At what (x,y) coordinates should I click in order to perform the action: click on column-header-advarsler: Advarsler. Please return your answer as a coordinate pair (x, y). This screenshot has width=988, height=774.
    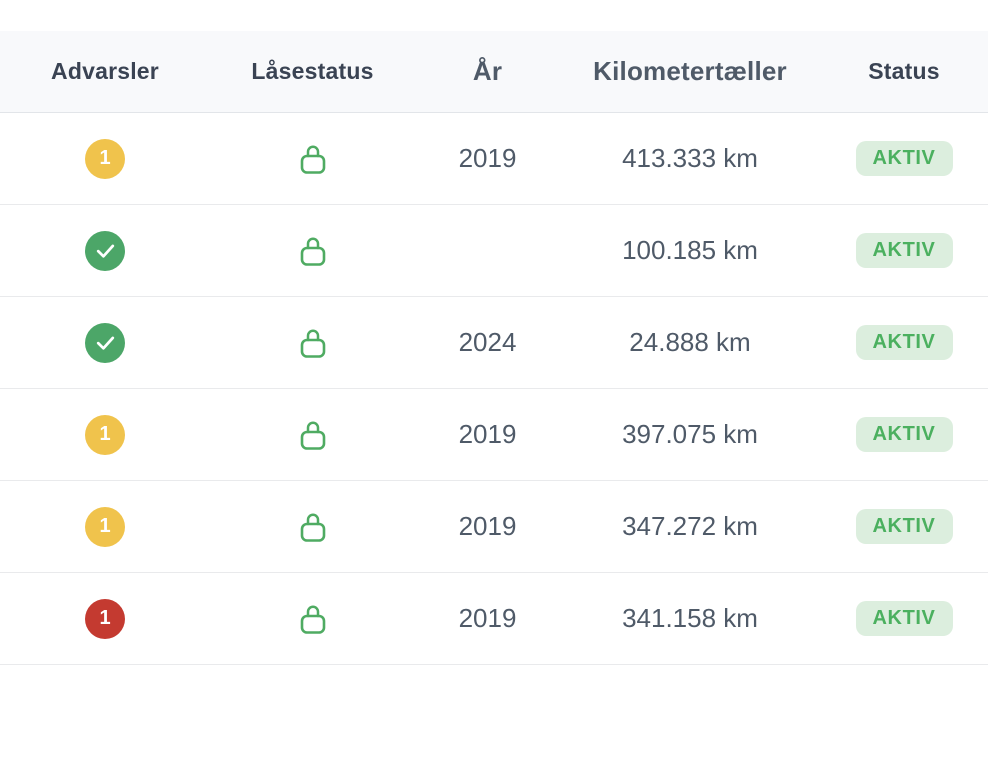
    Looking at the image, I should click on (105, 71).